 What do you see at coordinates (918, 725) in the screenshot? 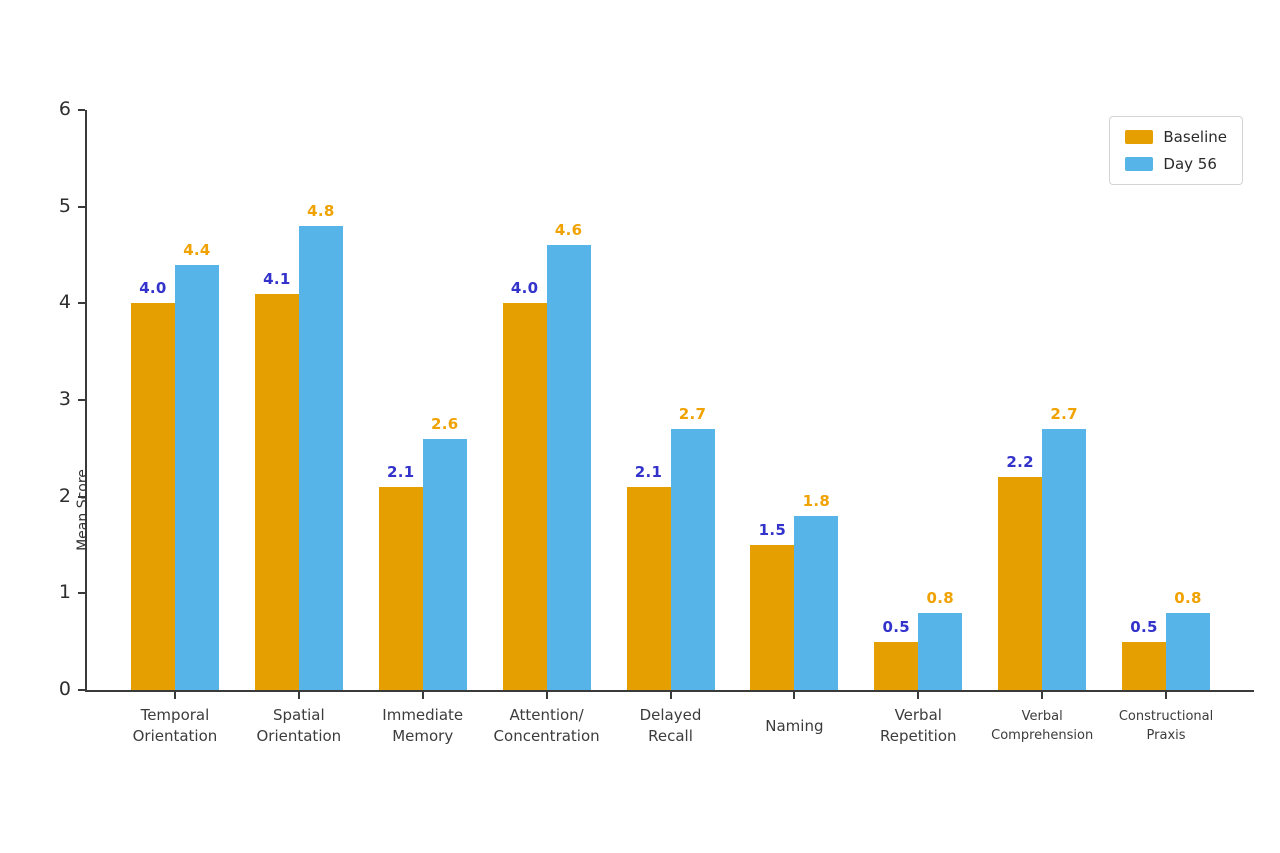
I see `x-axis-category-label: Verbal Repetition` at bounding box center [918, 725].